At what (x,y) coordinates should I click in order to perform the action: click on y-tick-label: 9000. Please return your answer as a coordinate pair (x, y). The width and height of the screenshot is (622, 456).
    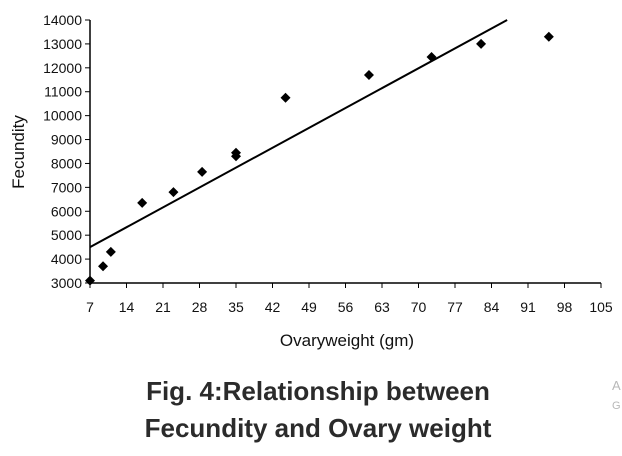
    Looking at the image, I should click on (66, 140).